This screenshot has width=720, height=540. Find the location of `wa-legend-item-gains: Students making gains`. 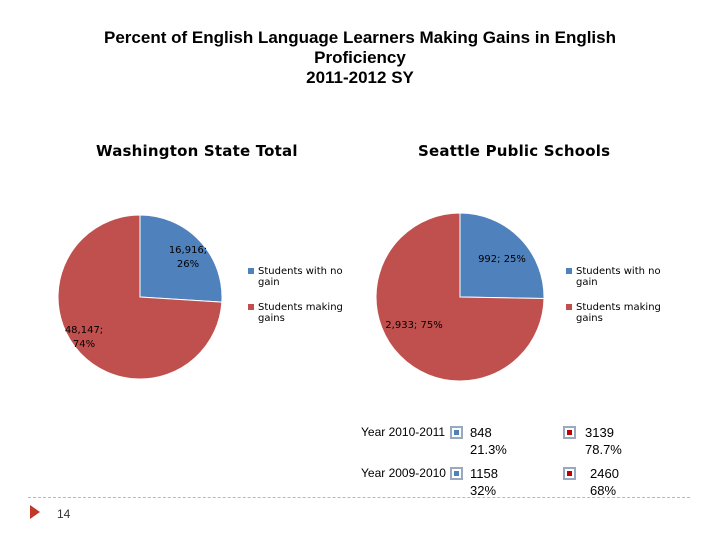

wa-legend-item-gains: Students making gains is located at coordinates (297, 313).